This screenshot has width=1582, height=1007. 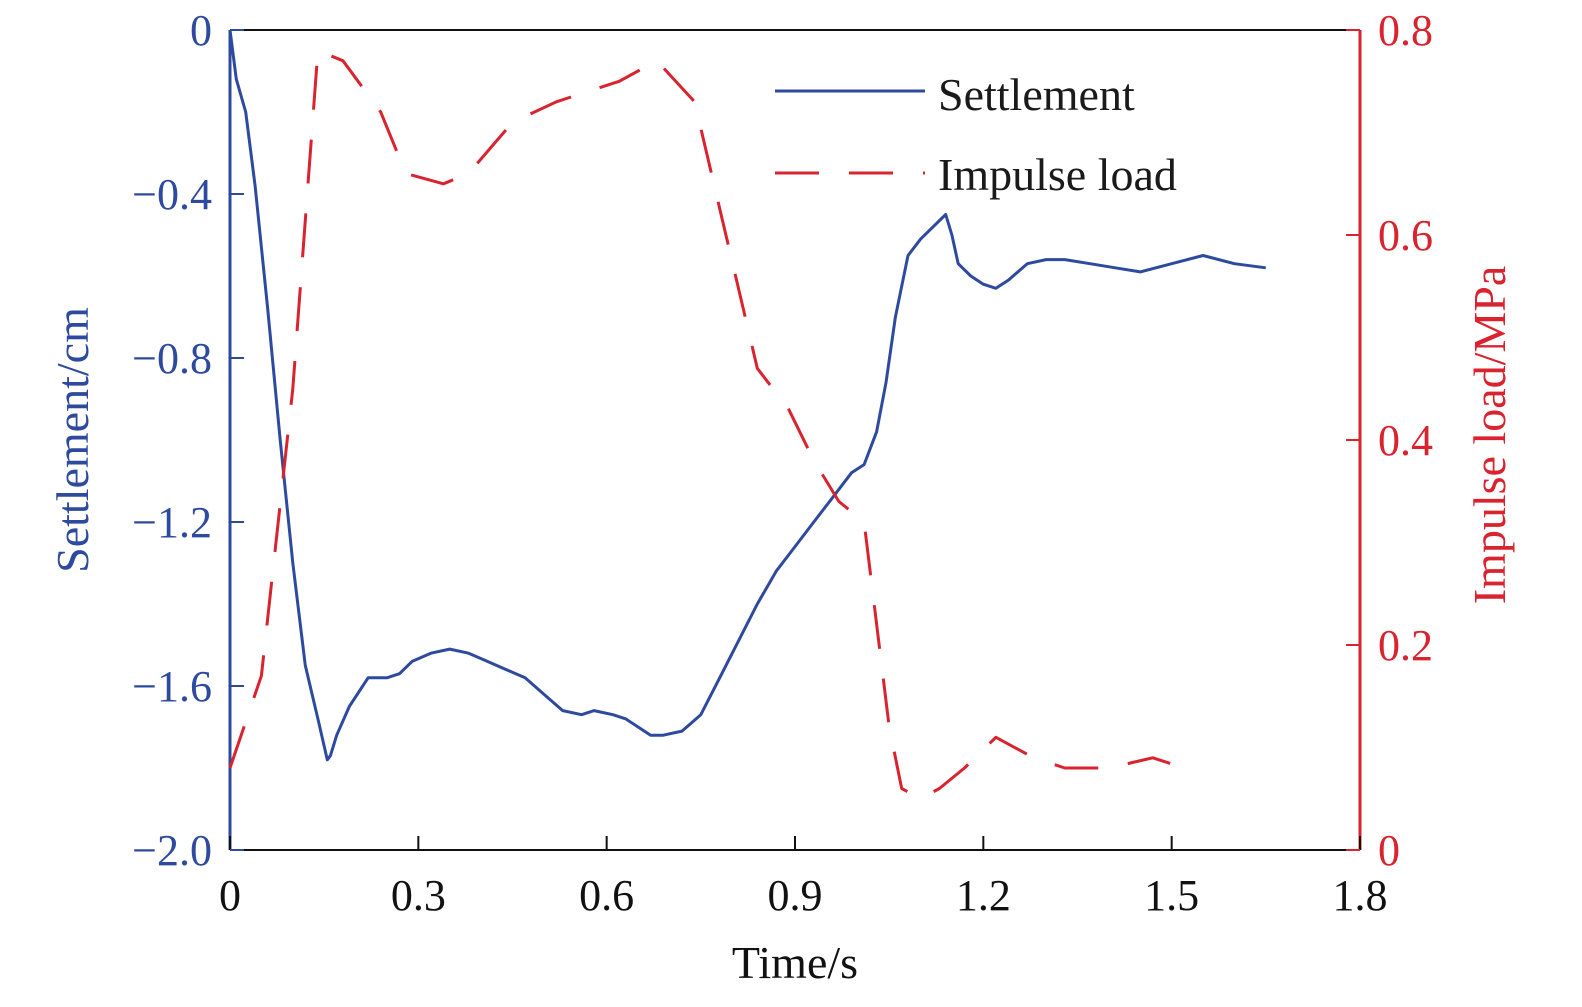 I want to click on y-left-tick-label: −1.2, so click(x=172, y=522).